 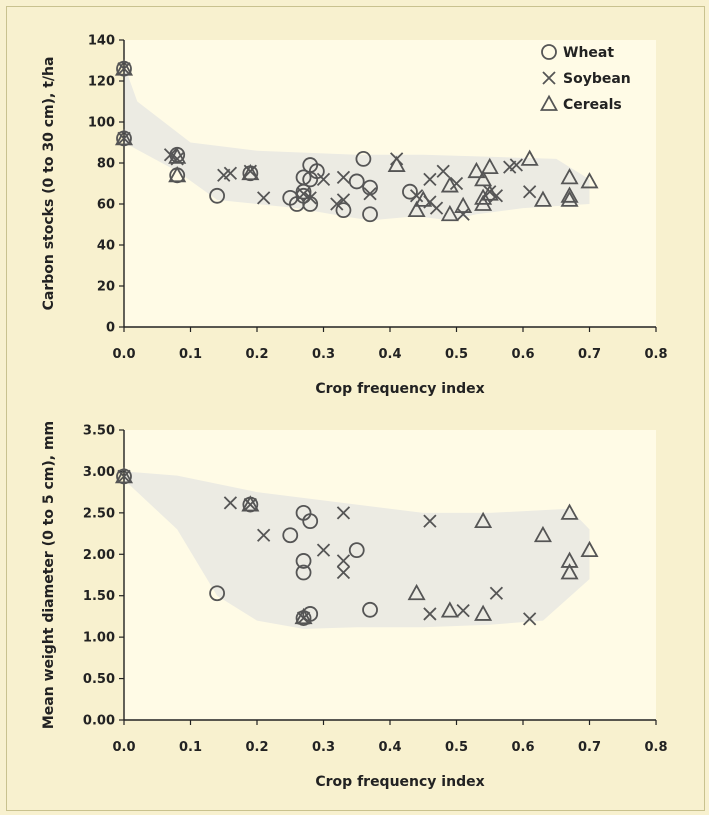 I want to click on y-tick-label: 60, so click(x=106, y=205).